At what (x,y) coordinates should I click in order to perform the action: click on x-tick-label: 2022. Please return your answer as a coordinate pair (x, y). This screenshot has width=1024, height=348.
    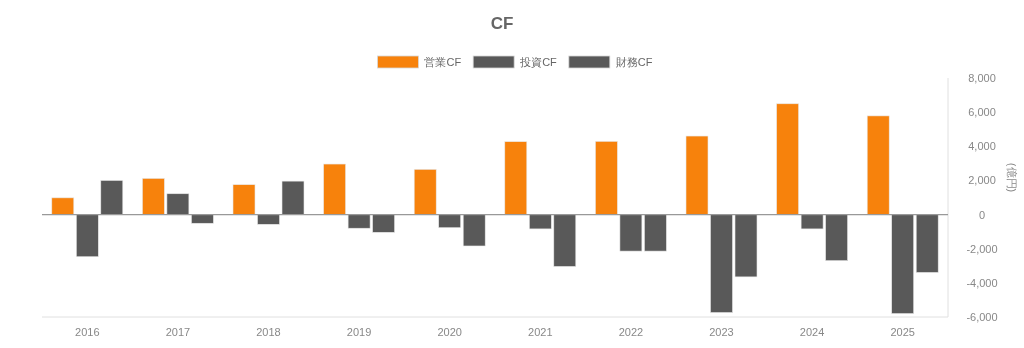
    Looking at the image, I should click on (631, 332).